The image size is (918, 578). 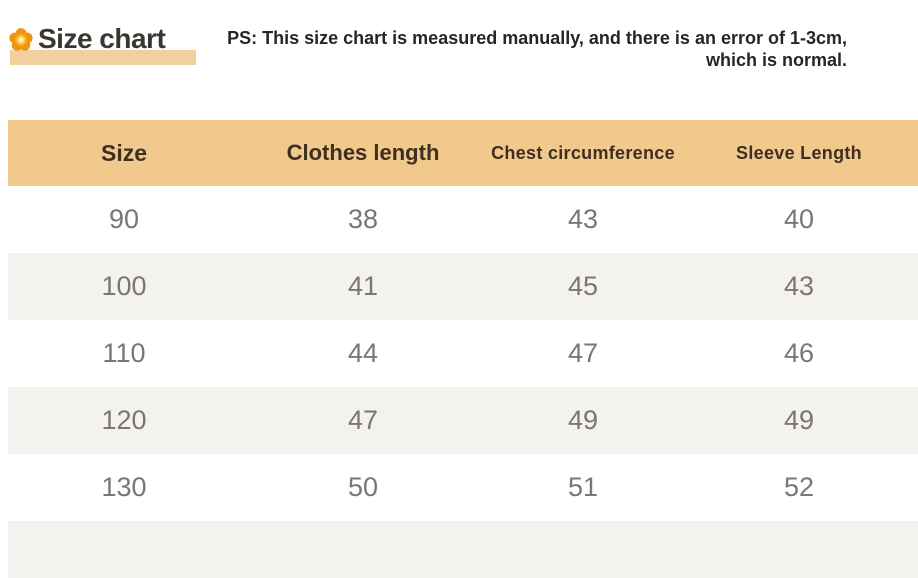 I want to click on cell-sleeve-length: 40, so click(x=799, y=219).